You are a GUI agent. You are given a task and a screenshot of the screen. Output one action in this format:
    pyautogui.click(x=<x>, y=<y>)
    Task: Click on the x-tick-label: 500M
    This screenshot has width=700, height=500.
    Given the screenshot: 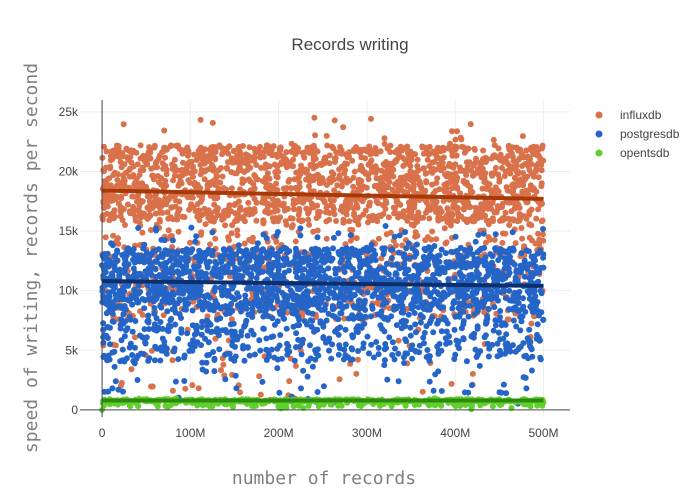 What is the action you would take?
    pyautogui.click(x=543, y=433)
    